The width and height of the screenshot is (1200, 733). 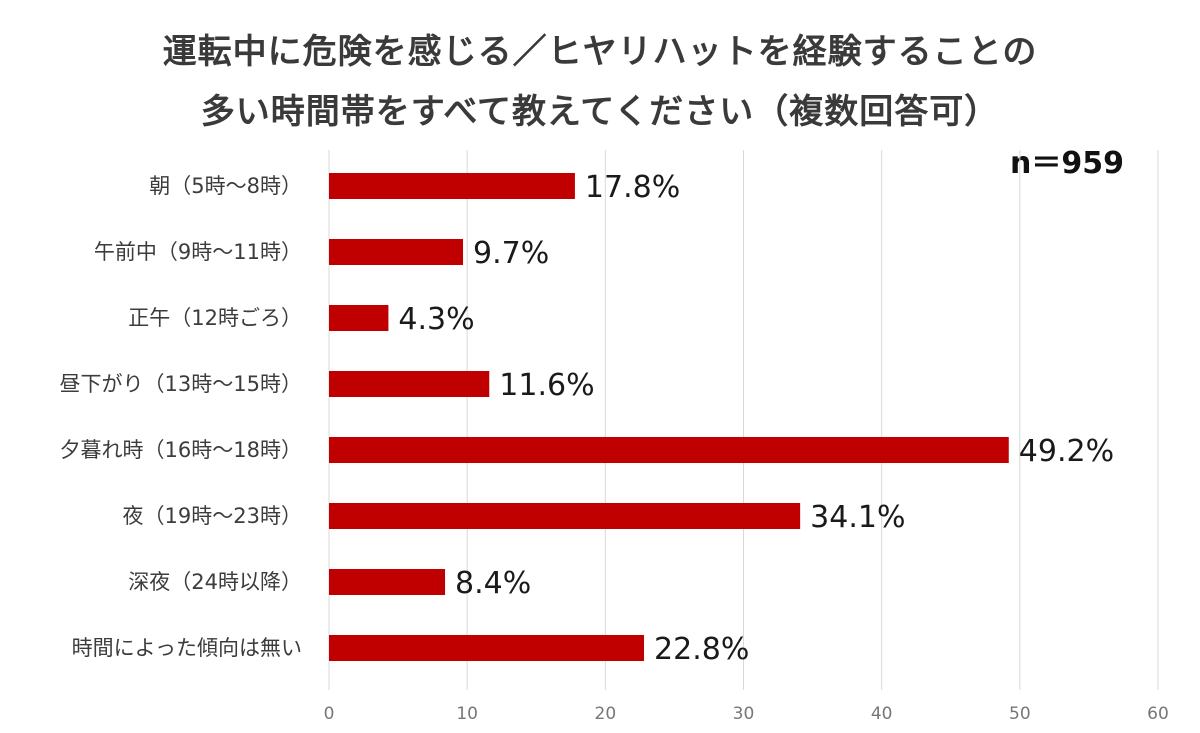 I want to click on x-tick-label: 20, so click(x=606, y=714).